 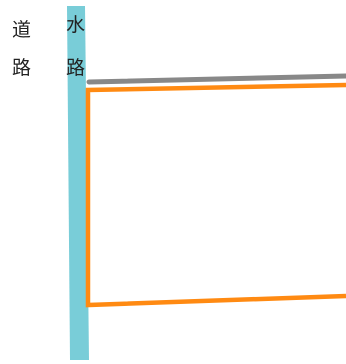 I want to click on waterway-label-char-1: 水, so click(x=76, y=25).